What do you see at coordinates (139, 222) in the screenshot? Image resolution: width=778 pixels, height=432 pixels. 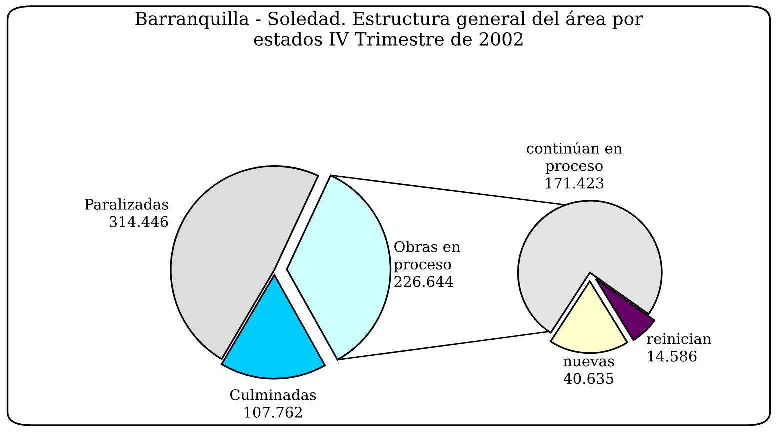 I see `data-label: 314.446` at bounding box center [139, 222].